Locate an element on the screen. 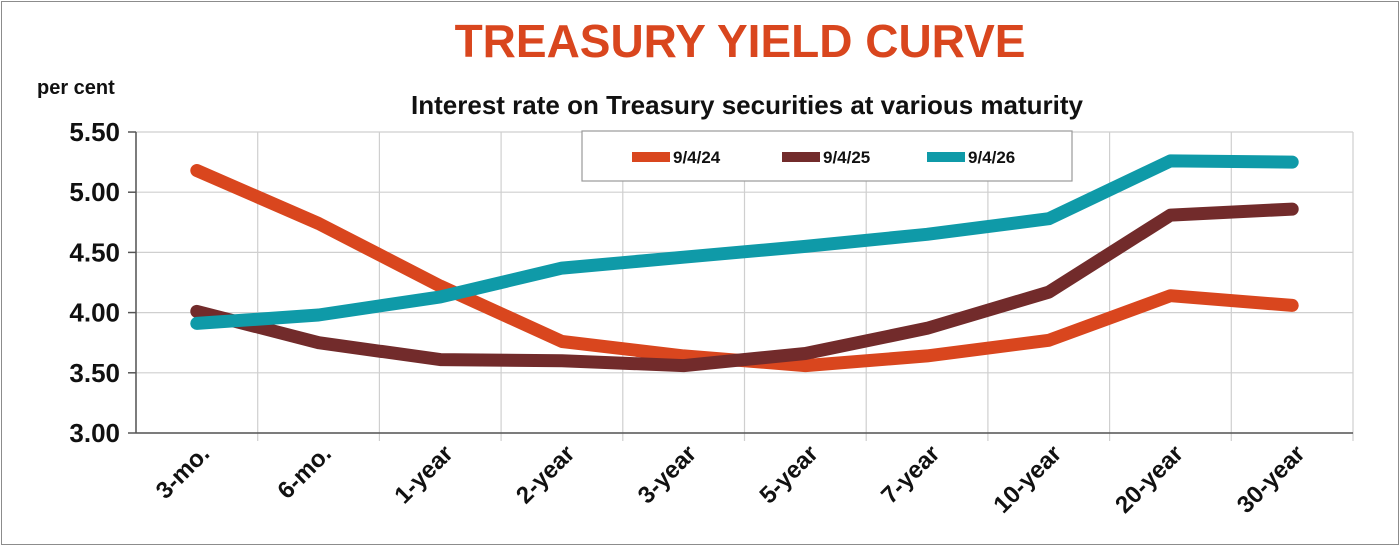 This screenshot has width=1400, height=546. x-tick-label: 30-year is located at coordinates (1271, 479).